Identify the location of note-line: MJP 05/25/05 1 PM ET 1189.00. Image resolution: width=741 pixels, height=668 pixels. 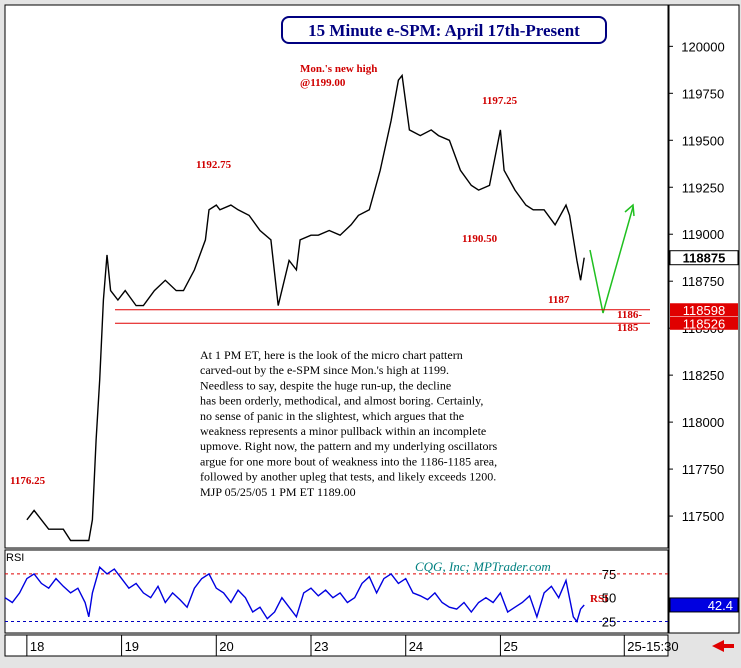
(278, 492).